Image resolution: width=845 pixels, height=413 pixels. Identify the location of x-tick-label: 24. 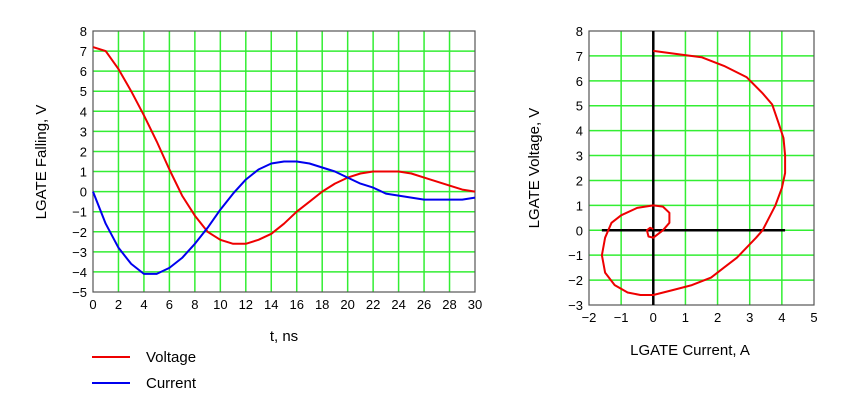
(398, 304).